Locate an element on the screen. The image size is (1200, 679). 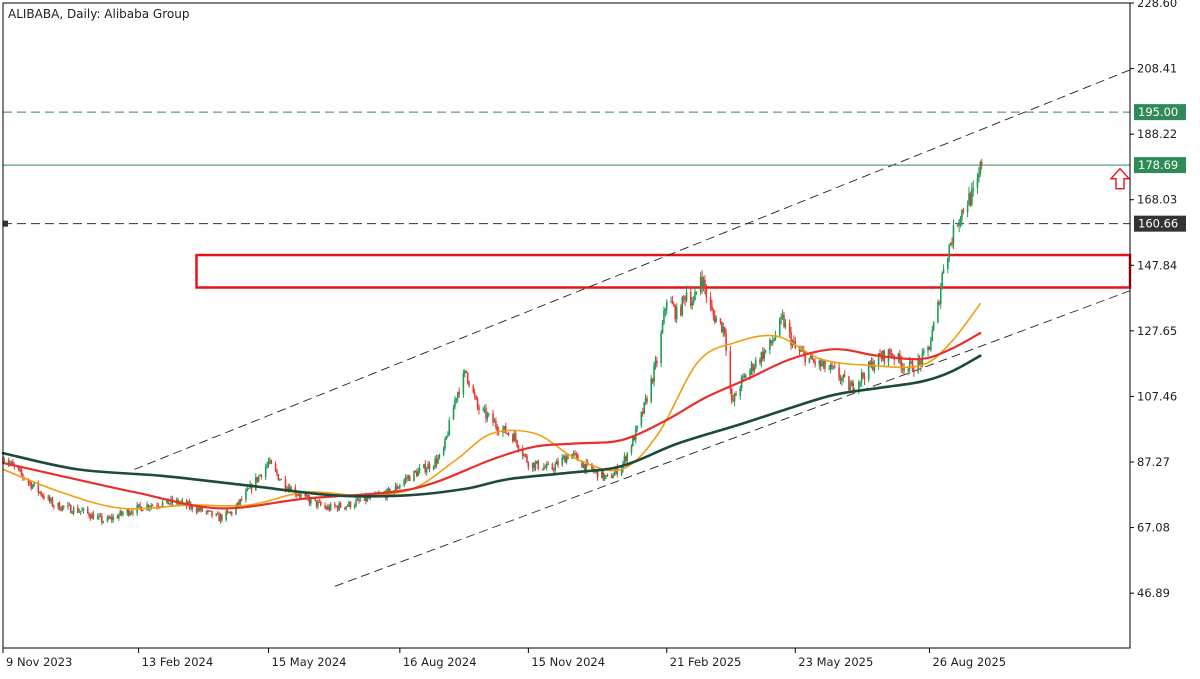
y-tick-label-107.46: 107.46 is located at coordinates (1157, 396).